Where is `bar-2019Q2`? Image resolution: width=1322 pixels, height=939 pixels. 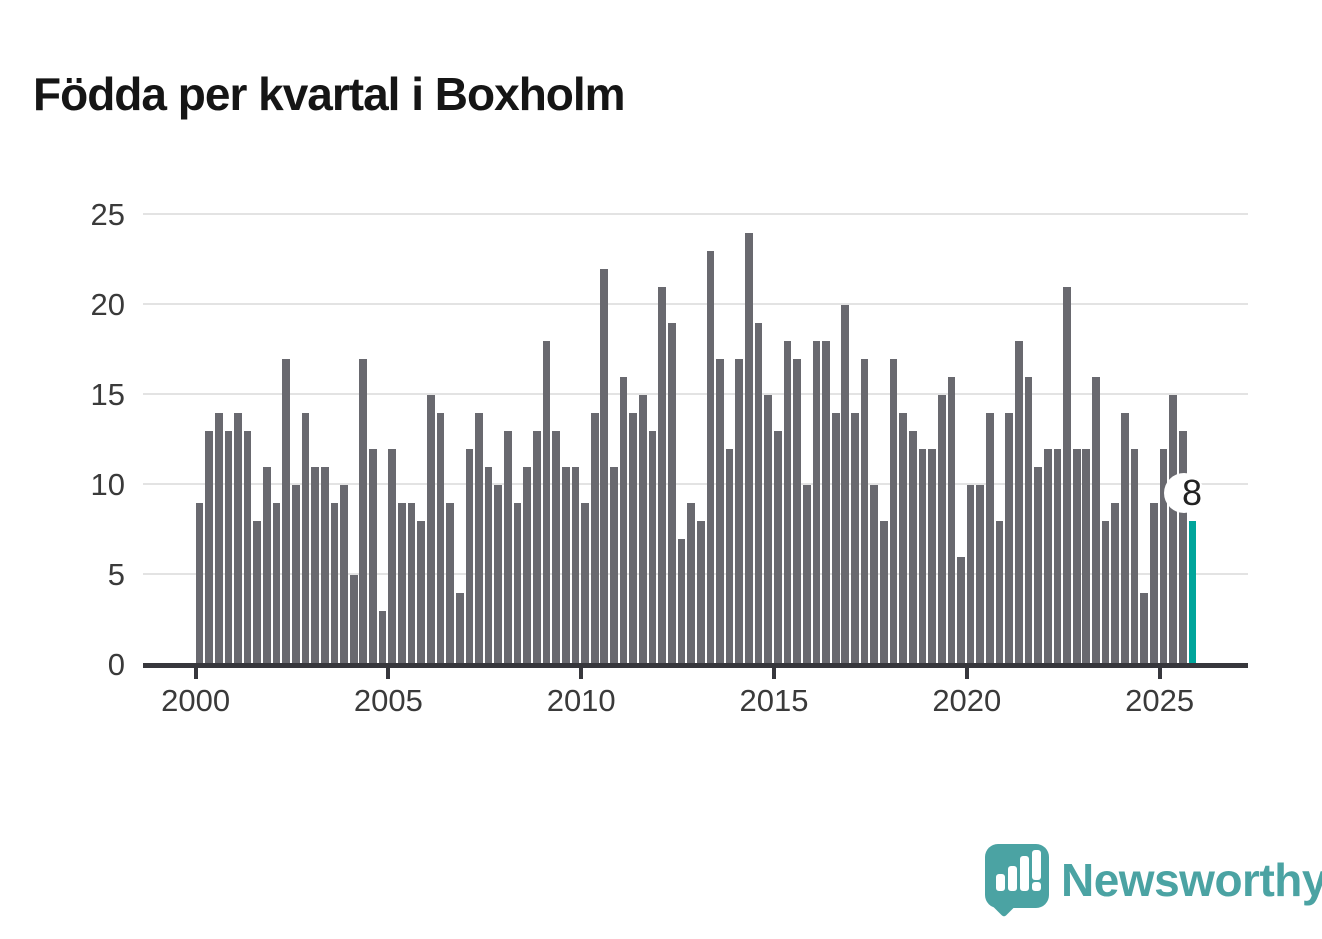 bar-2019Q2 is located at coordinates (941, 530).